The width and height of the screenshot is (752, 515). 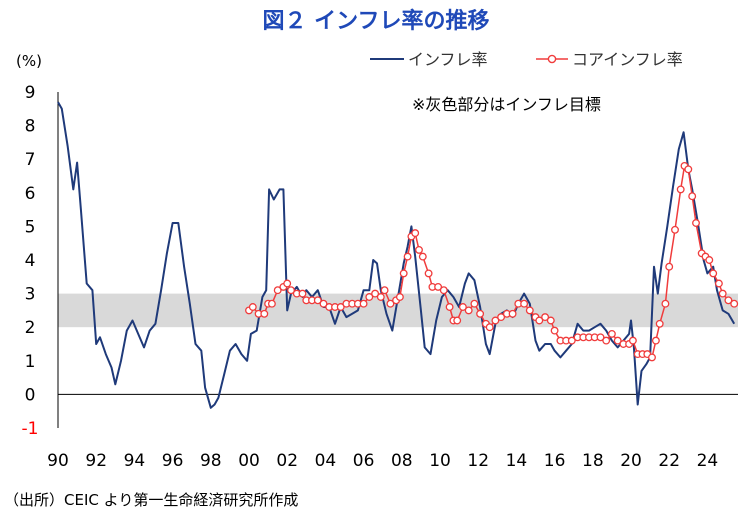 What do you see at coordinates (376, 21) in the screenshot?
I see `chart-title: 図２ インフレ率の推移` at bounding box center [376, 21].